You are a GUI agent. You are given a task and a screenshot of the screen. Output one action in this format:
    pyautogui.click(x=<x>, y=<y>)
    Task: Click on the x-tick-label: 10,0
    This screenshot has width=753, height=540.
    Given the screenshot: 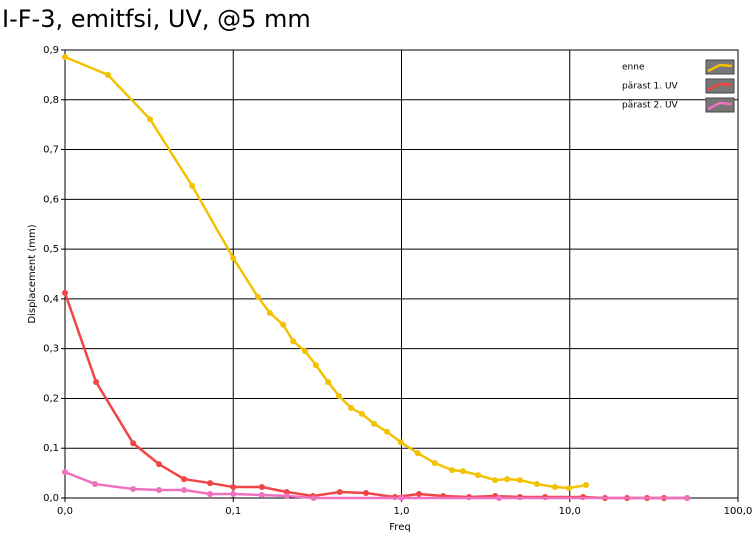 What is the action you would take?
    pyautogui.click(x=570, y=511)
    